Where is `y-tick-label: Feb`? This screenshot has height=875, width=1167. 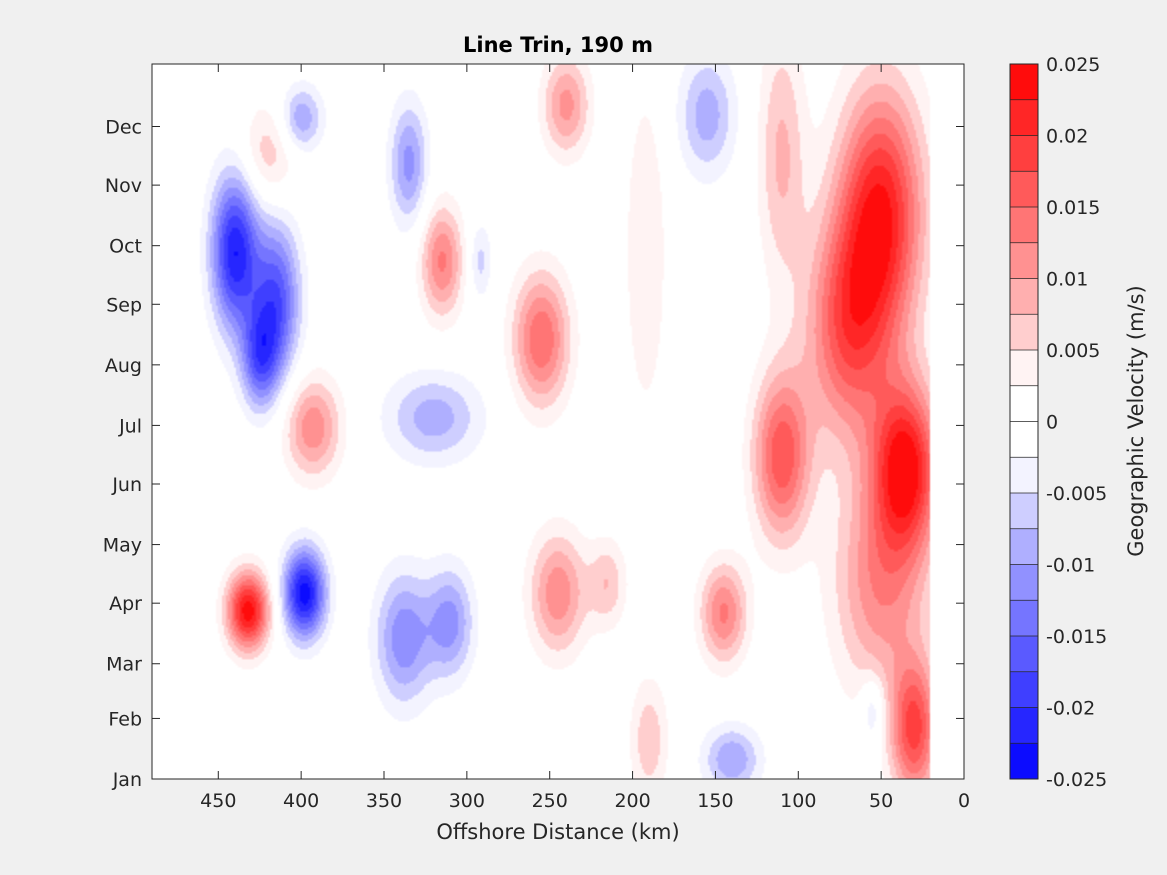 y-tick-label: Feb is located at coordinates (125, 719).